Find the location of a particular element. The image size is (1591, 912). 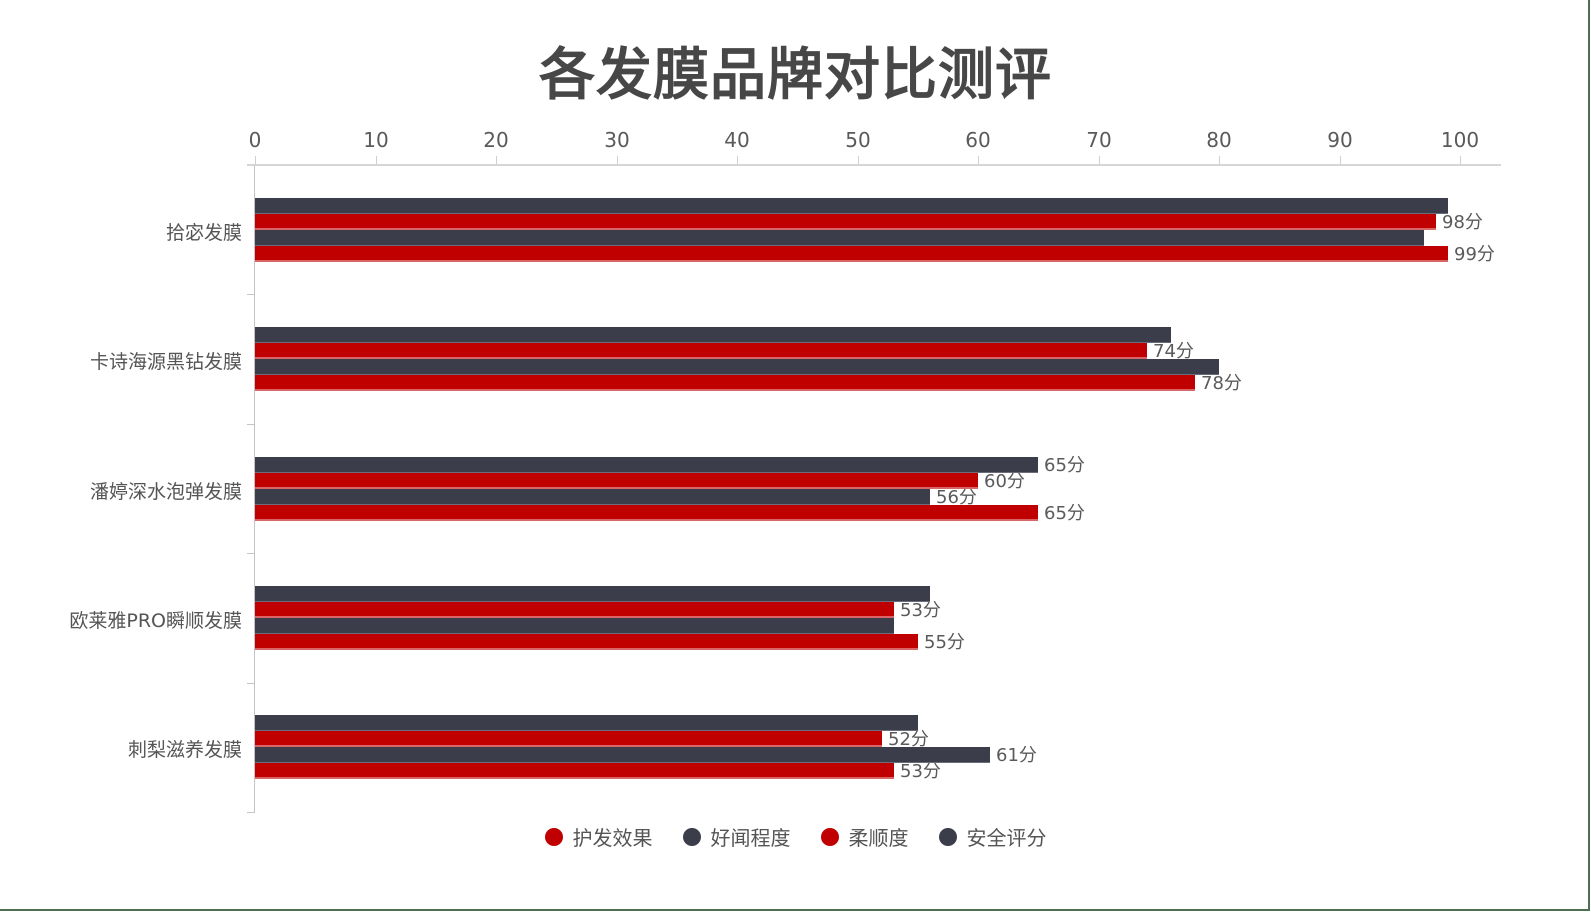

bar-value-label: 60分 is located at coordinates (1004, 481).